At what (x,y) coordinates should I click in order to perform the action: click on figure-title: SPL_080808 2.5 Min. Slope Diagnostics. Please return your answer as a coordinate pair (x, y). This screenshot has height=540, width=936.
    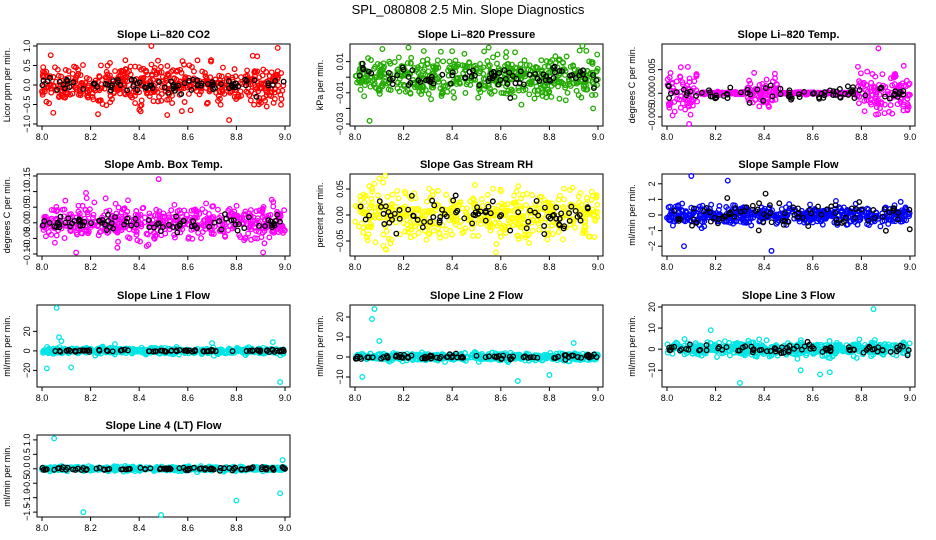
    Looking at the image, I should click on (468, 9).